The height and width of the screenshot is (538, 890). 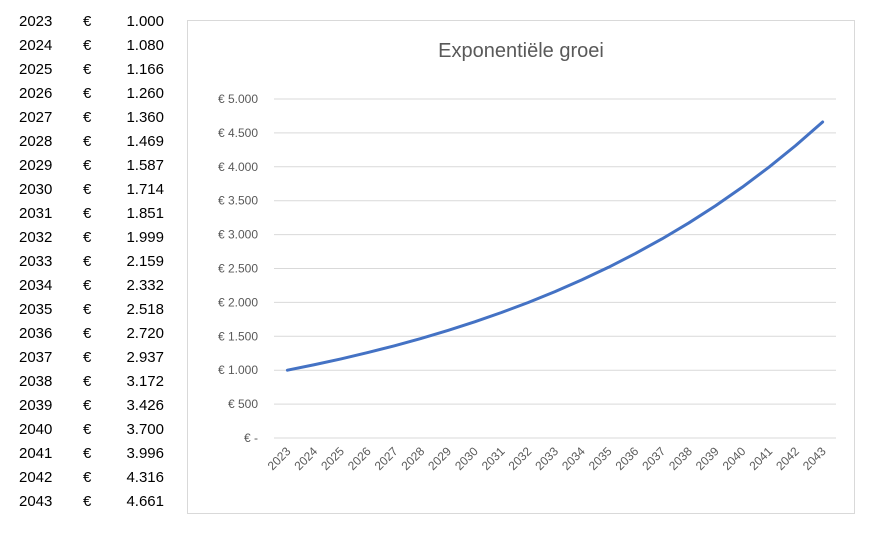 What do you see at coordinates (707, 458) in the screenshot?
I see `x-tick-label: 2039` at bounding box center [707, 458].